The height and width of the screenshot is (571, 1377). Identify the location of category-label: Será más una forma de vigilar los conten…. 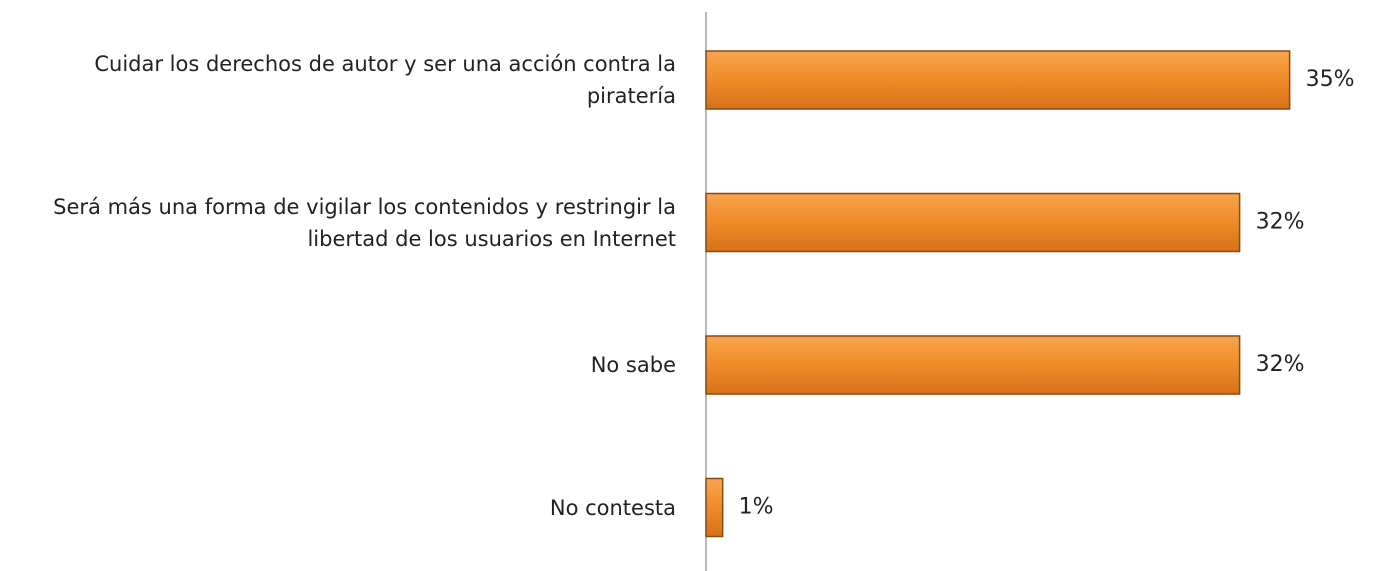
(364, 222).